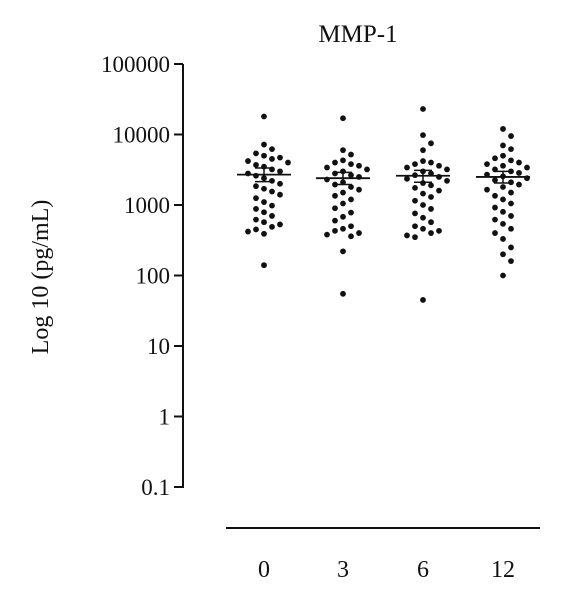 This screenshot has width=562, height=599. Describe the element at coordinates (153, 276) in the screenshot. I see `y-tick-label: 100` at that location.